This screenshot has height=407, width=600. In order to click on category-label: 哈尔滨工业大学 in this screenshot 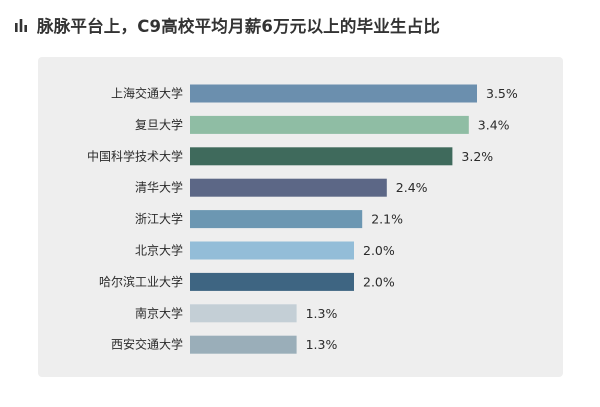, I will do `click(141, 281)`.